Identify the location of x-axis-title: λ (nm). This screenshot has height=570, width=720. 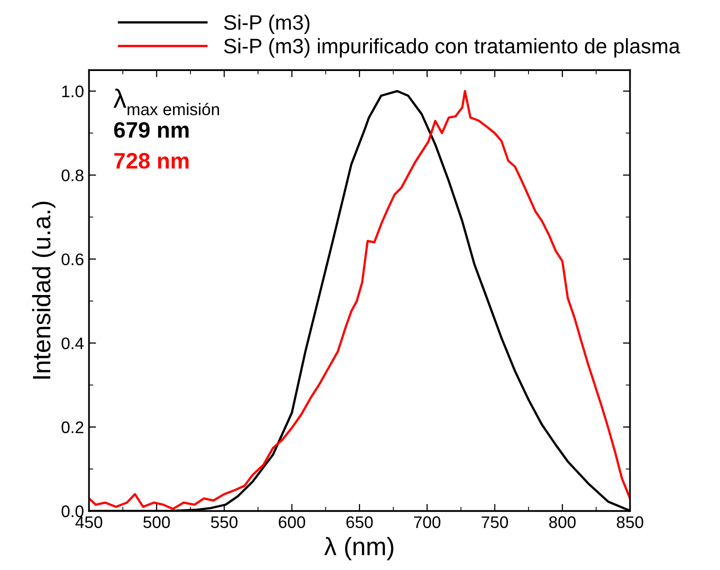
(359, 548).